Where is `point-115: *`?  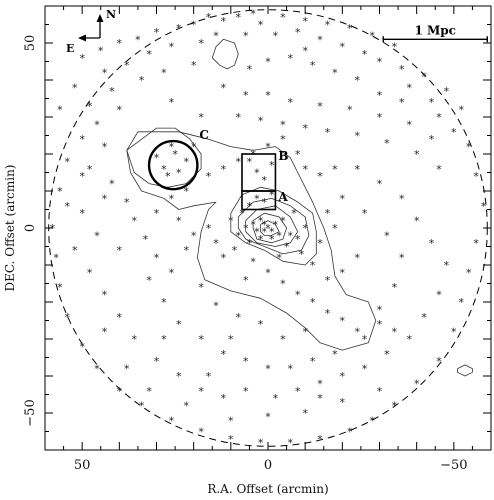
point-115: * is located at coordinates (97, 235).